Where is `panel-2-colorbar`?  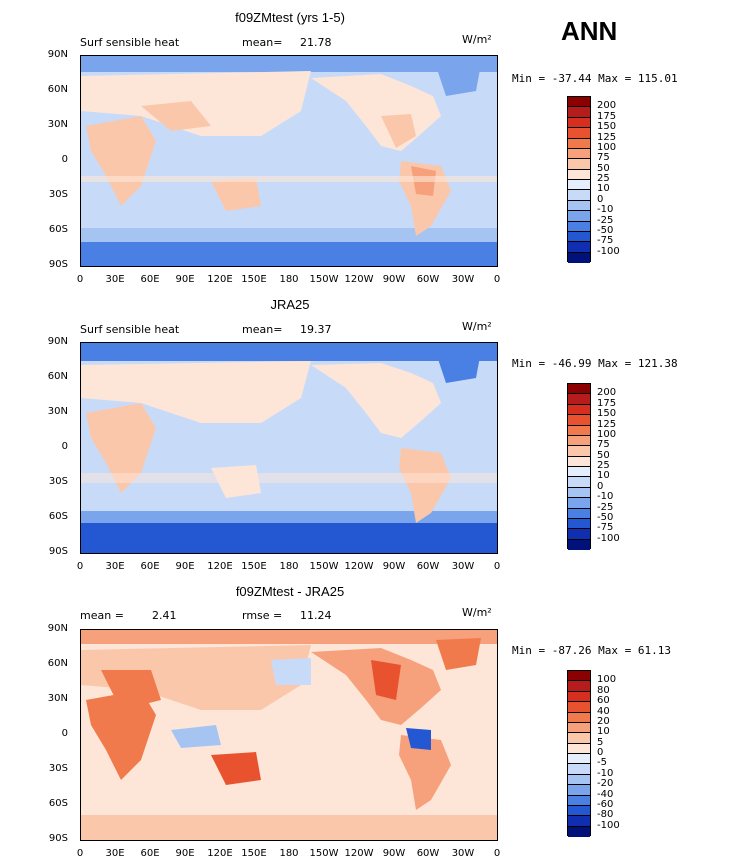 panel-2-colorbar is located at coordinates (579, 466).